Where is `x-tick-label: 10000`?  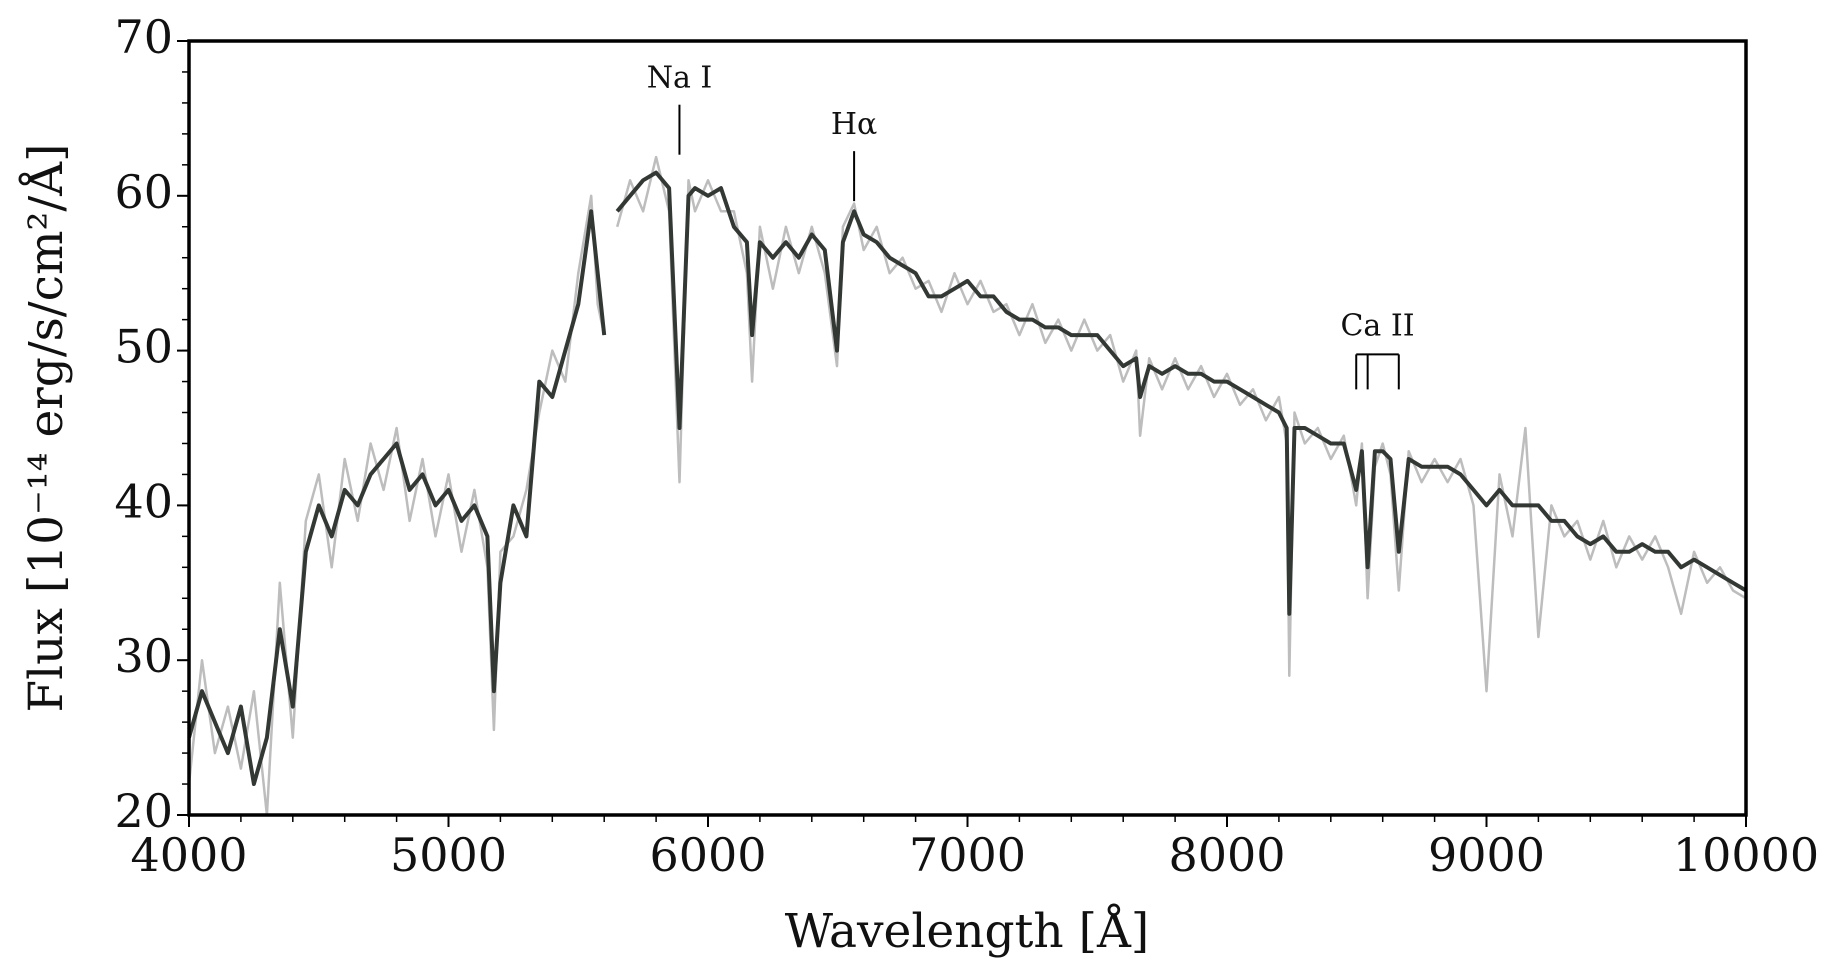 x-tick-label: 10000 is located at coordinates (1746, 855).